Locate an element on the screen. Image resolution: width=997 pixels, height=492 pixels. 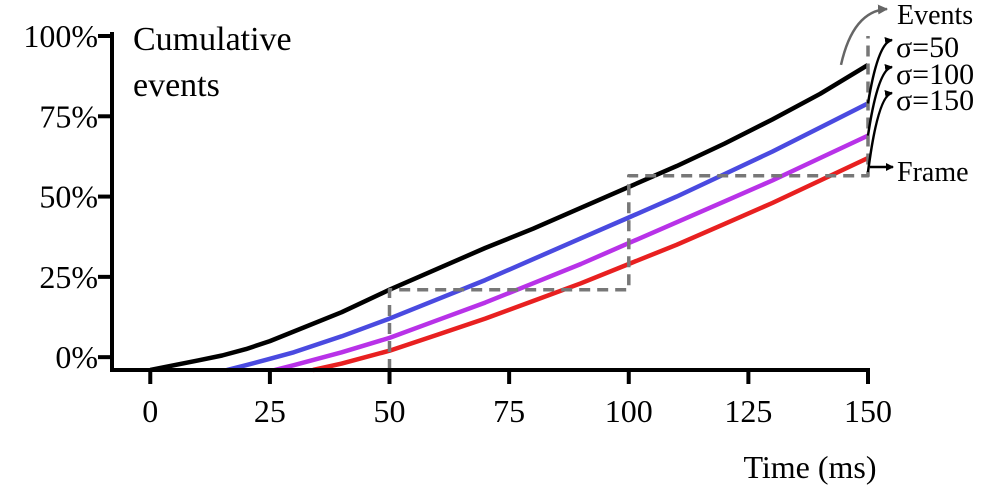
x-tick-label-3: 75 is located at coordinates (509, 411).